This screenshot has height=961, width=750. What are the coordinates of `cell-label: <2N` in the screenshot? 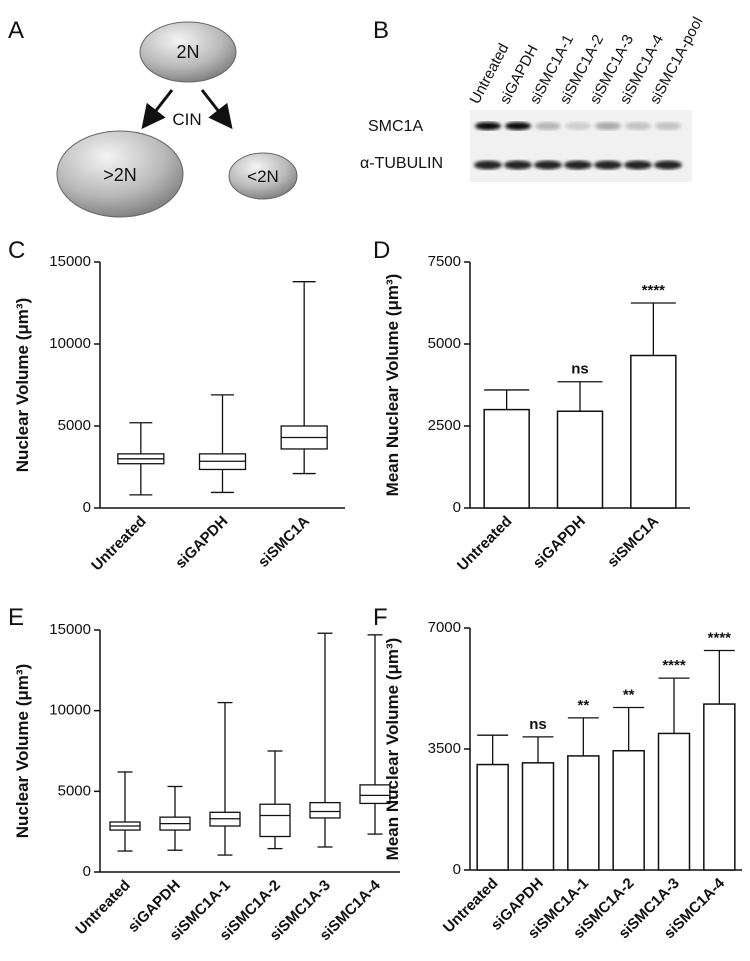 It's located at (263, 176).